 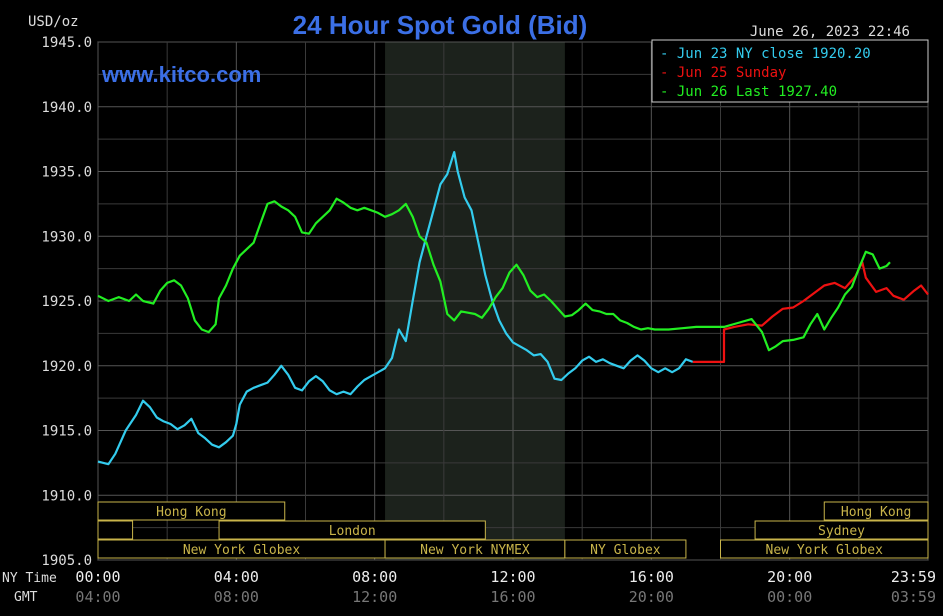 I want to click on chart-title: 24 Hour Spot Gold (Bid), so click(x=440, y=25).